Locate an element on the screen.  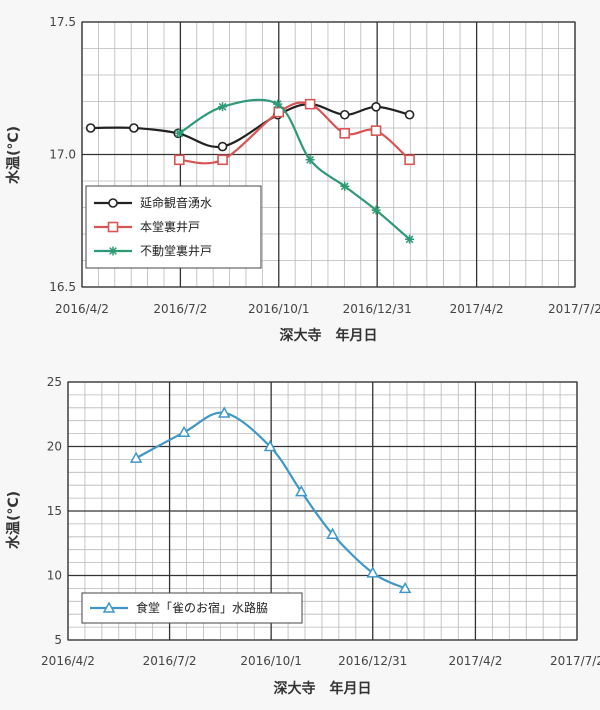
y-tick-label: 16.5 is located at coordinates (62, 287).